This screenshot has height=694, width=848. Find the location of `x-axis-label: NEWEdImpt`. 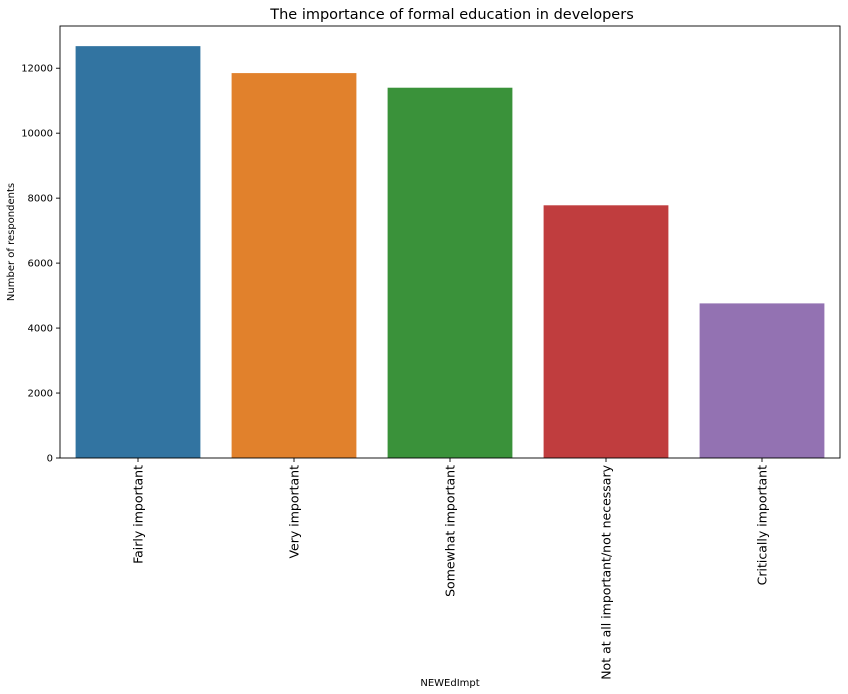

x-axis-label: NEWEdImpt is located at coordinates (449, 683).